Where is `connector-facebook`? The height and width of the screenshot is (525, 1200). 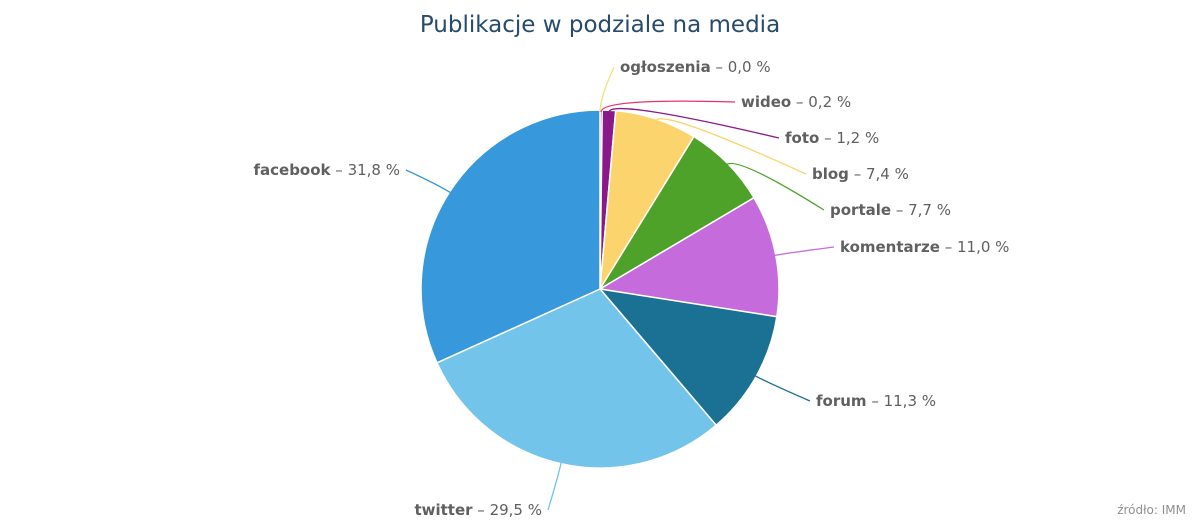
connector-facebook is located at coordinates (428, 181).